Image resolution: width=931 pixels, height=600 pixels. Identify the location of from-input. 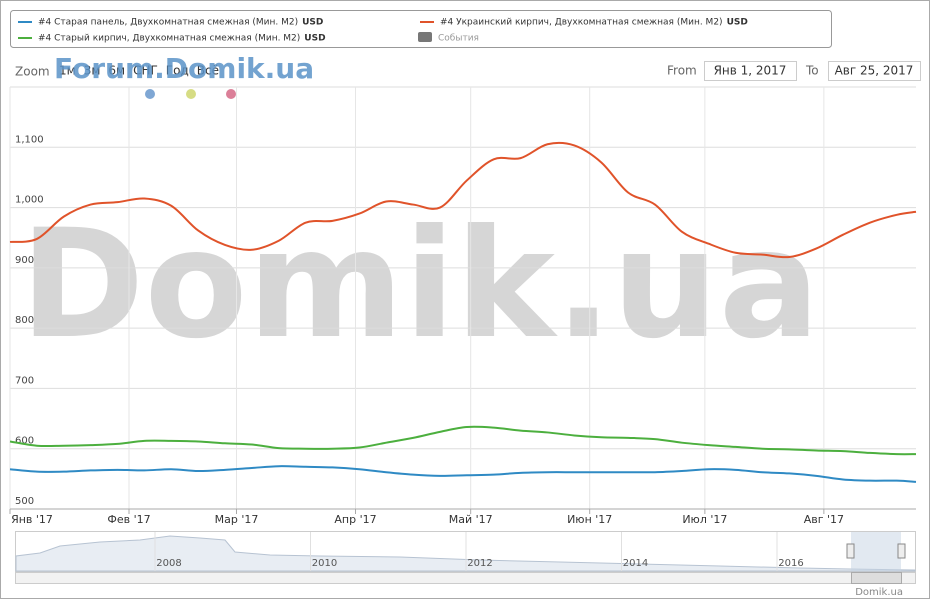
(750, 71).